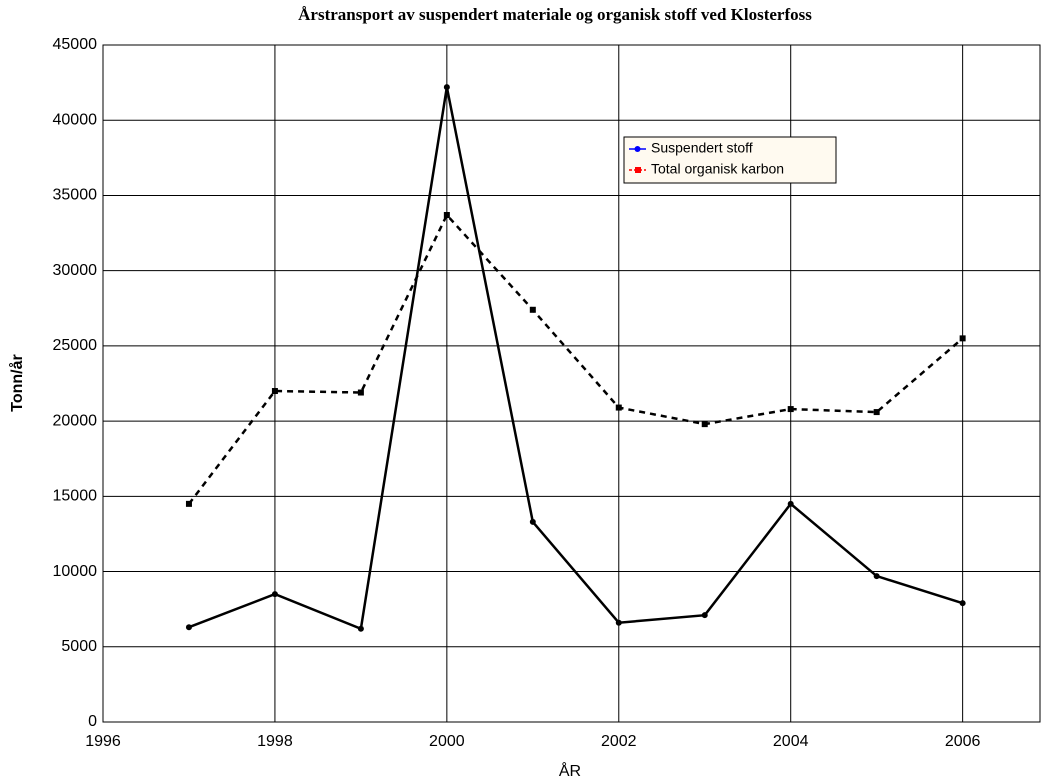 This screenshot has width=1043, height=783. I want to click on y-tick-label: 0, so click(92, 721).